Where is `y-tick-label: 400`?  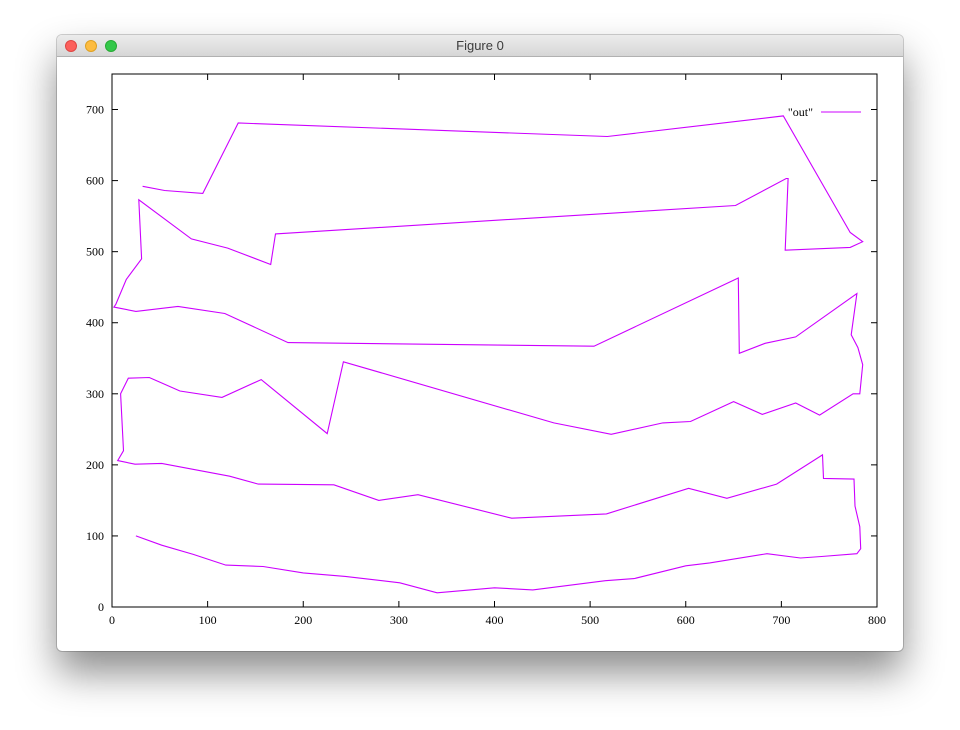 y-tick-label: 400 is located at coordinates (95, 323).